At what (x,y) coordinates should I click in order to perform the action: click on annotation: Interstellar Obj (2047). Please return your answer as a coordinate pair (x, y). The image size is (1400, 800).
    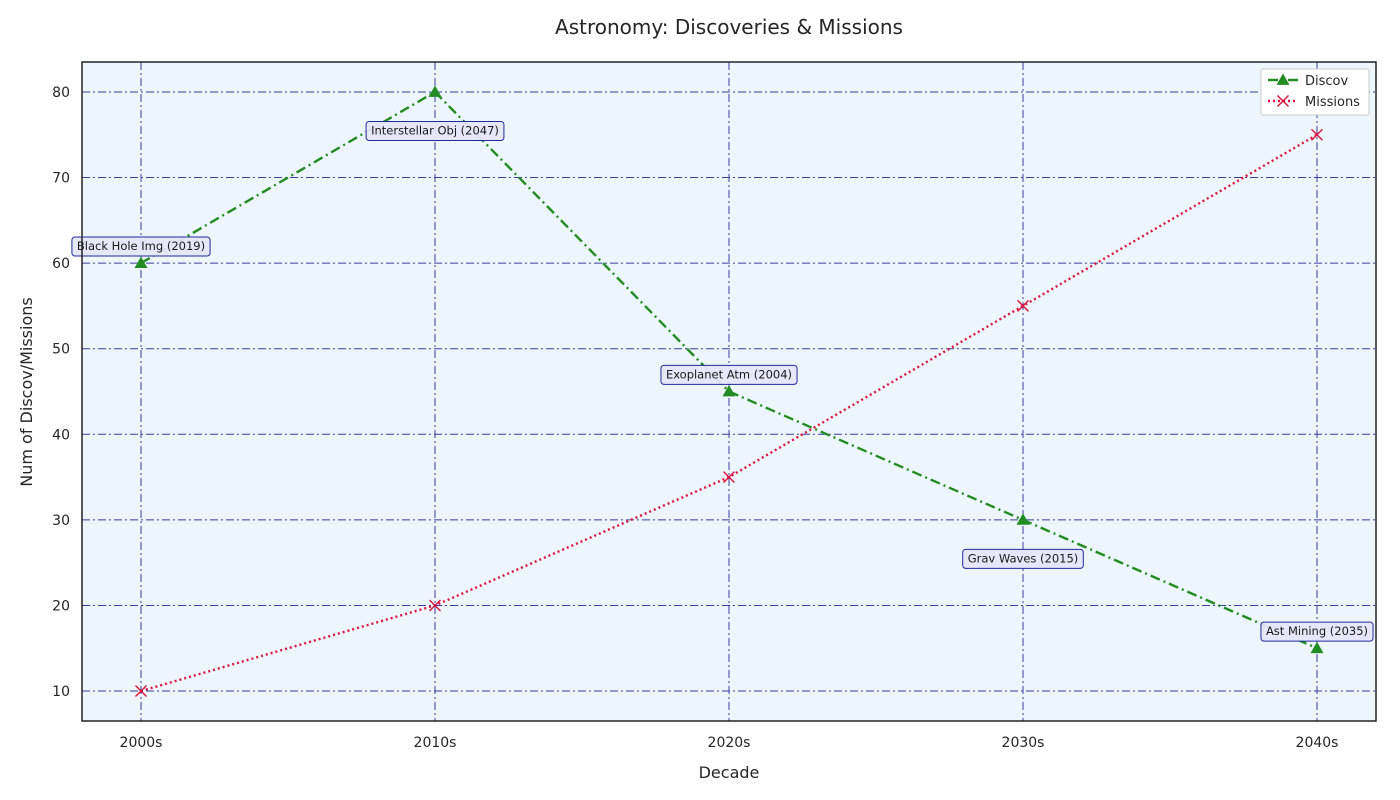
    Looking at the image, I should click on (435, 130).